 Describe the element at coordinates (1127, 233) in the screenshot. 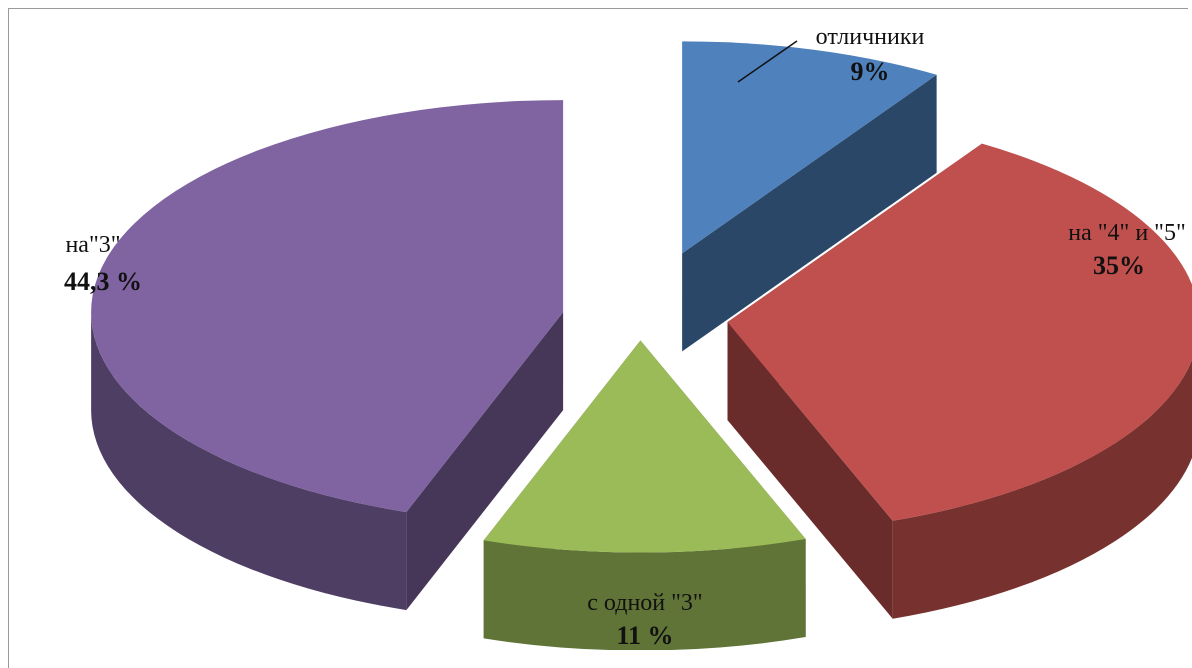

I see `slice-label-name-1: на "4" и "5"` at that location.